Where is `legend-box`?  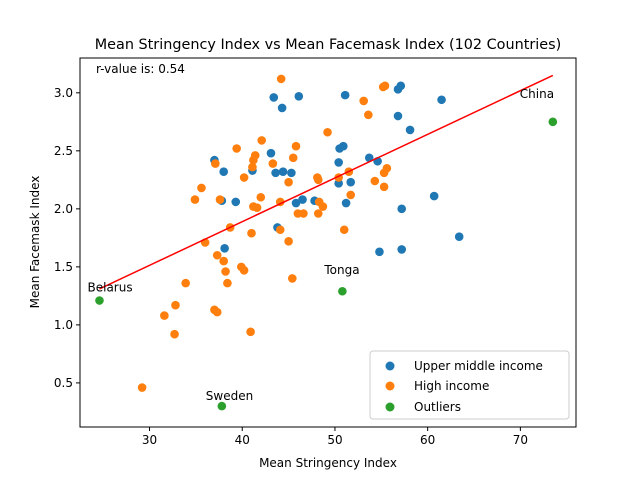
legend-box is located at coordinates (469, 385).